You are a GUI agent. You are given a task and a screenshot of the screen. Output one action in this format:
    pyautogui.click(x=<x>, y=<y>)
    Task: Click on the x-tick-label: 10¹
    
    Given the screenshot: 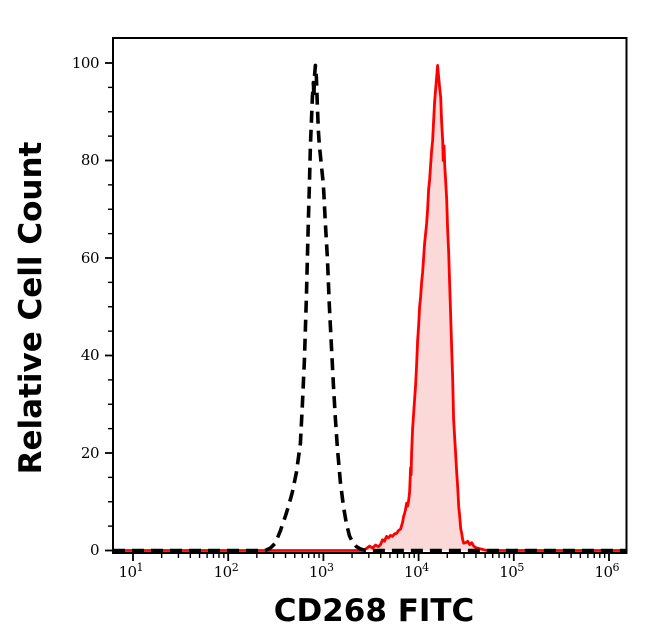 What is the action you would take?
    pyautogui.click(x=131, y=571)
    